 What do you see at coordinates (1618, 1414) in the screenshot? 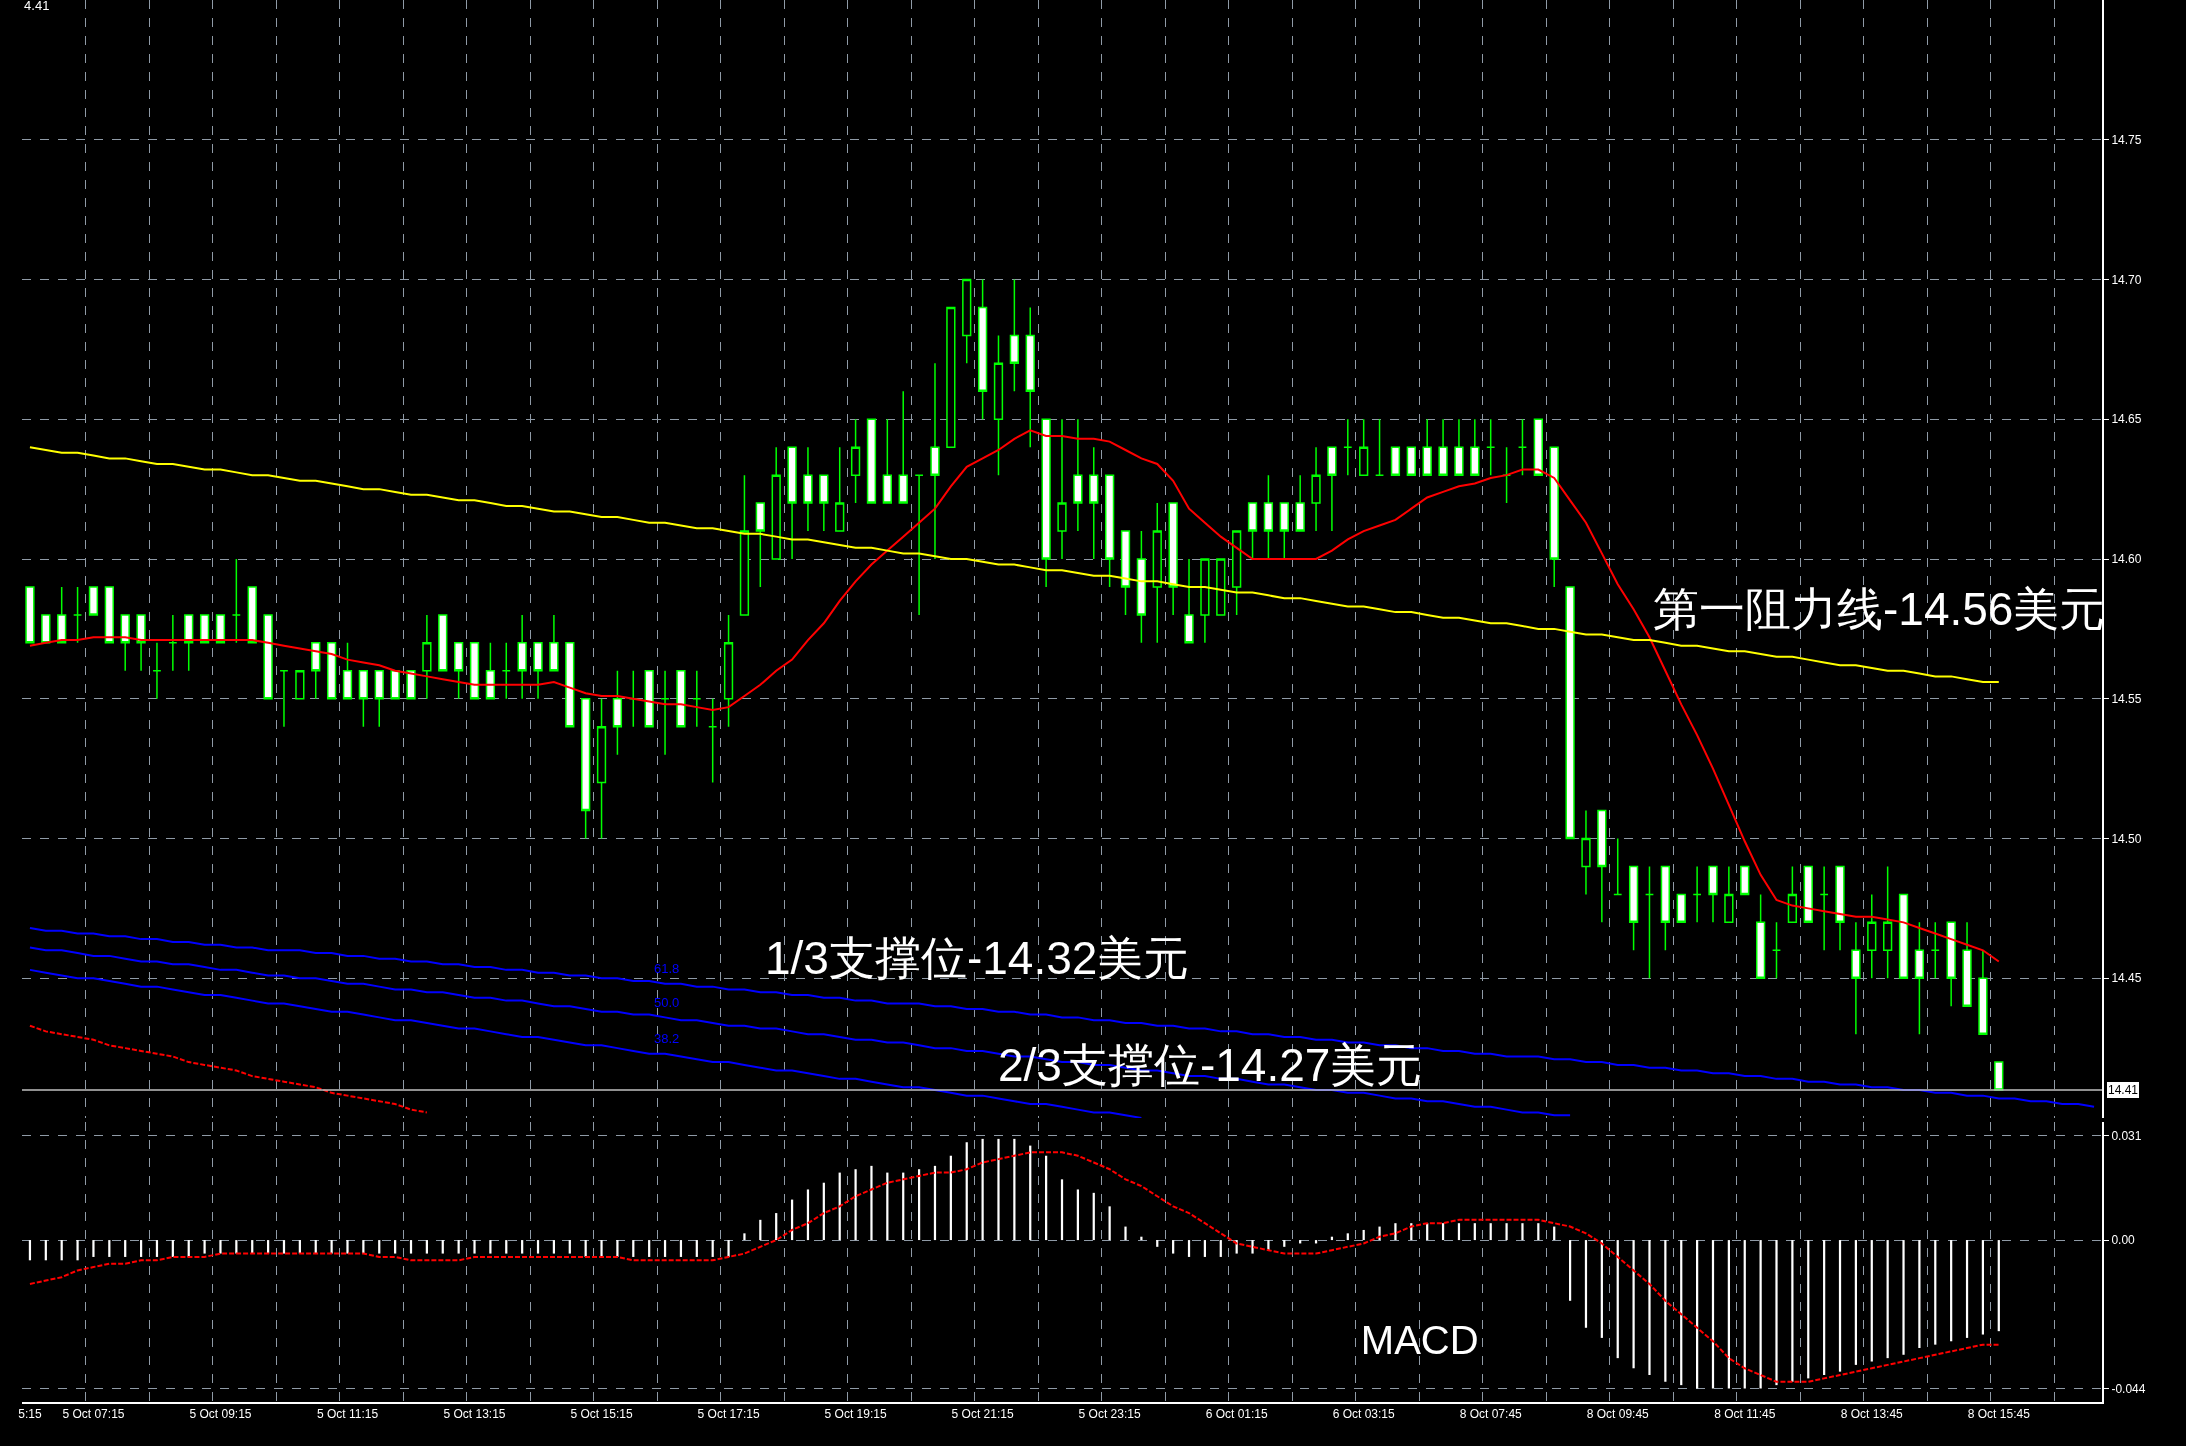
I see `x-tick-label: 8 Oct 09:45` at bounding box center [1618, 1414].